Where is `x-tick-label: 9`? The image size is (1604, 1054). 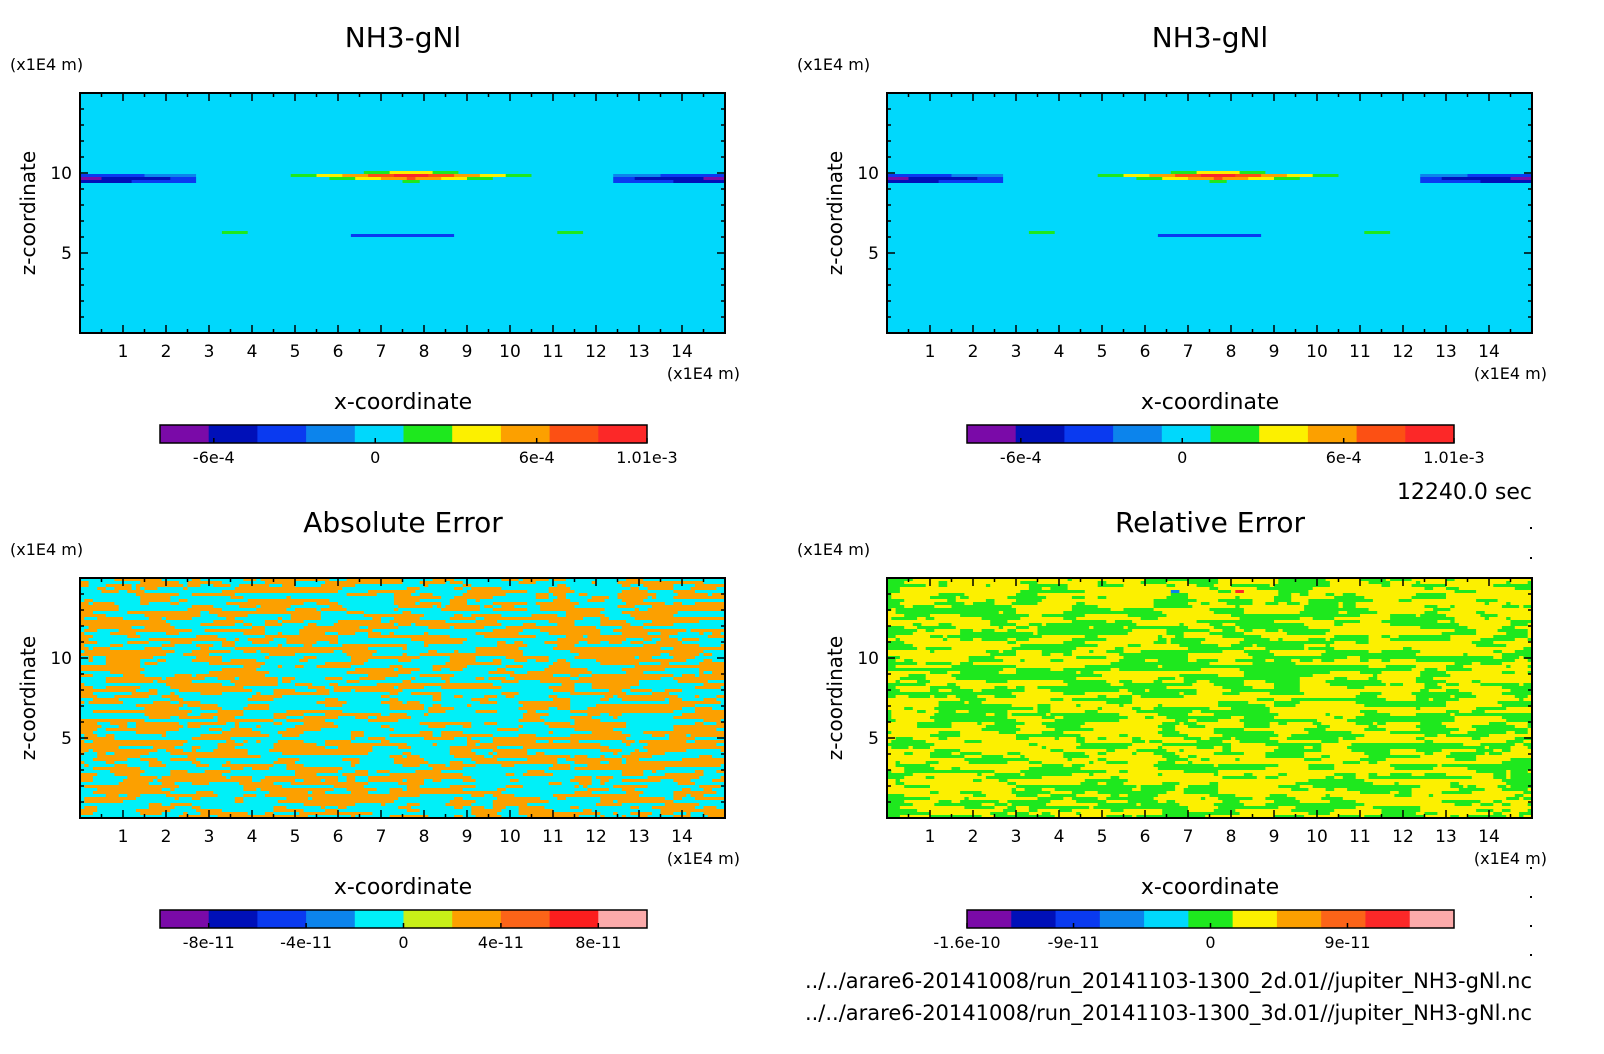 x-tick-label: 9 is located at coordinates (1274, 837).